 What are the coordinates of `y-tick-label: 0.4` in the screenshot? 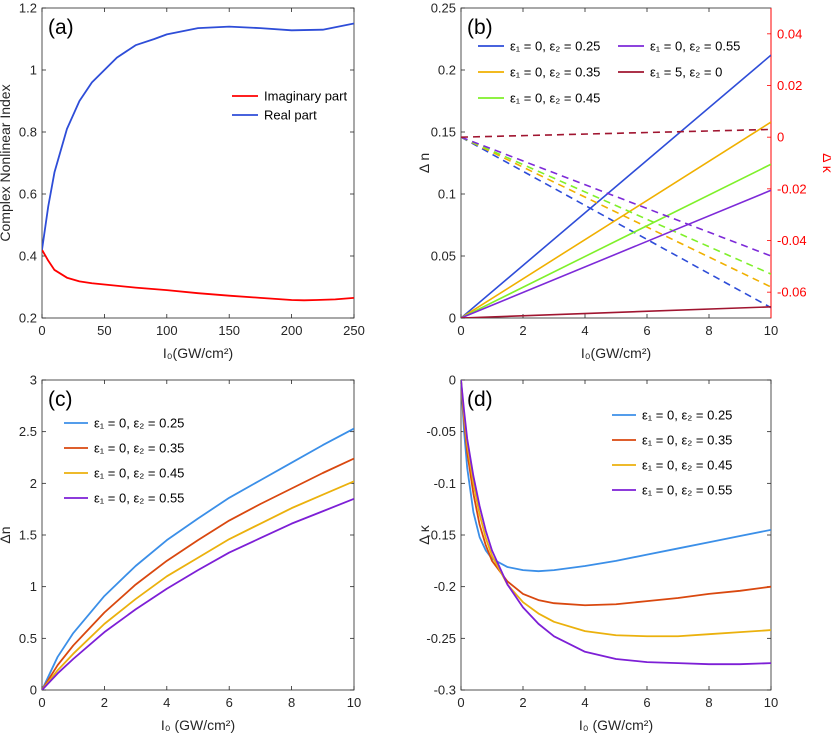 It's located at (28, 256).